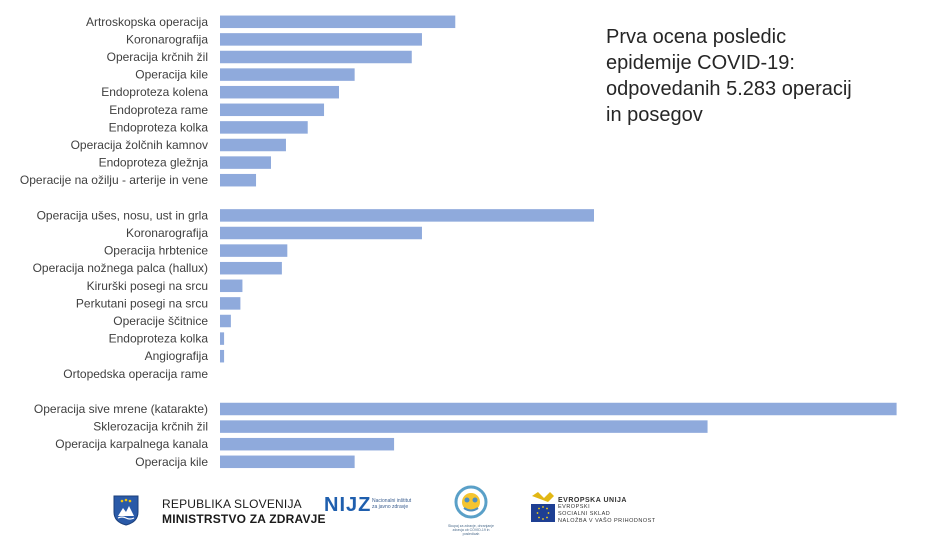 This screenshot has height=538, width=940. Describe the element at coordinates (142, 303) in the screenshot. I see `category-label: Perkutani posegi na srcu` at that location.